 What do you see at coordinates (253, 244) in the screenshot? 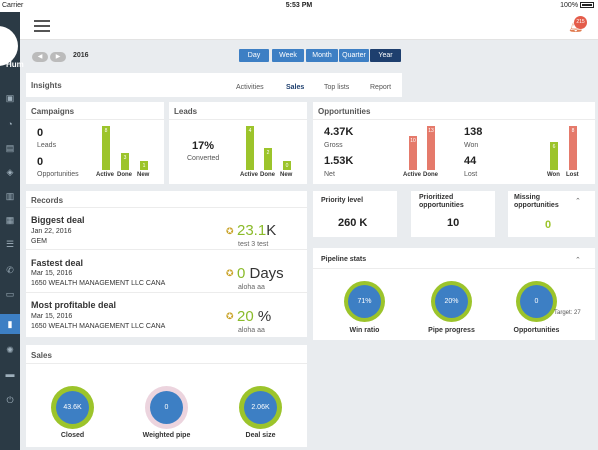
I see `record-owner: test 3 test` at bounding box center [253, 244].